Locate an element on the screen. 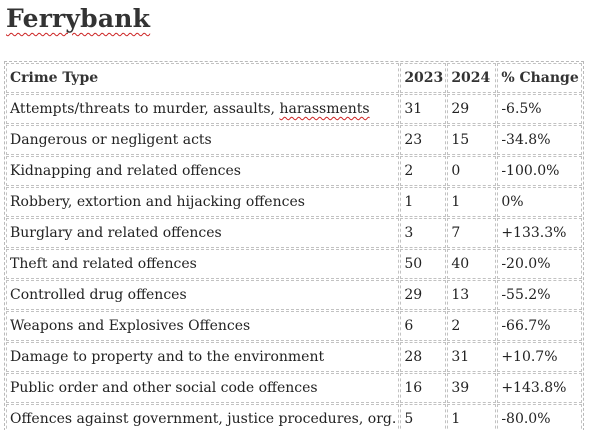 This screenshot has height=430, width=598. cell-crime-type: Controlled drug offences is located at coordinates (203, 295).